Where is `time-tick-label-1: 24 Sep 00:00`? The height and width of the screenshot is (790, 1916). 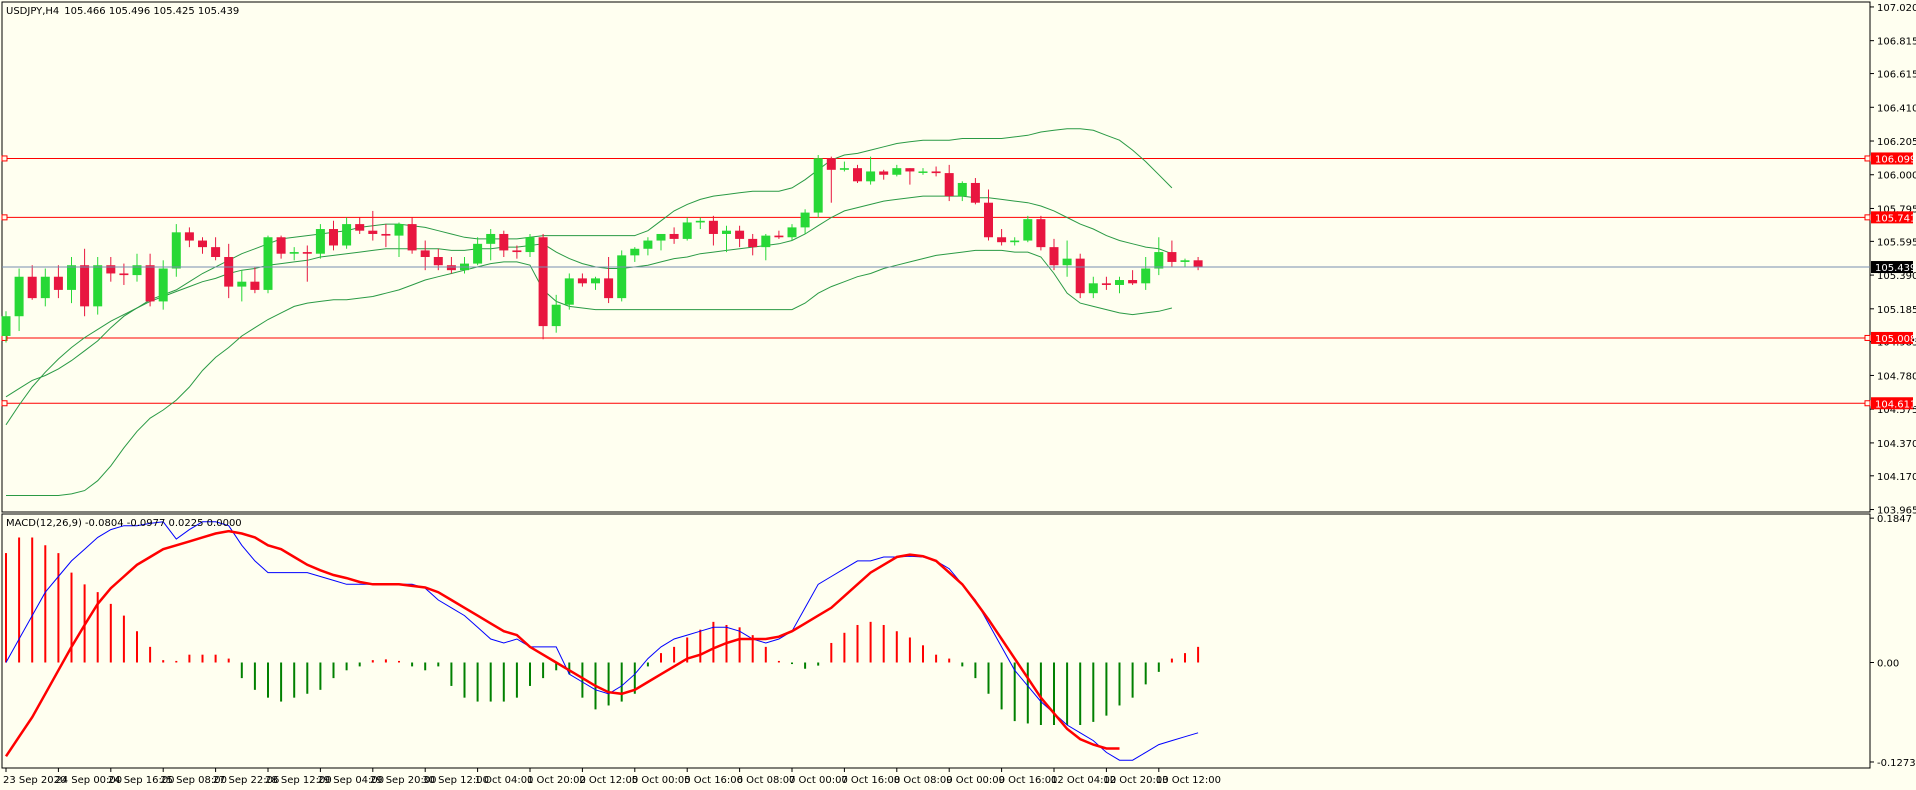 time-tick-label-1: 24 Sep 00:00 is located at coordinates (88, 780).